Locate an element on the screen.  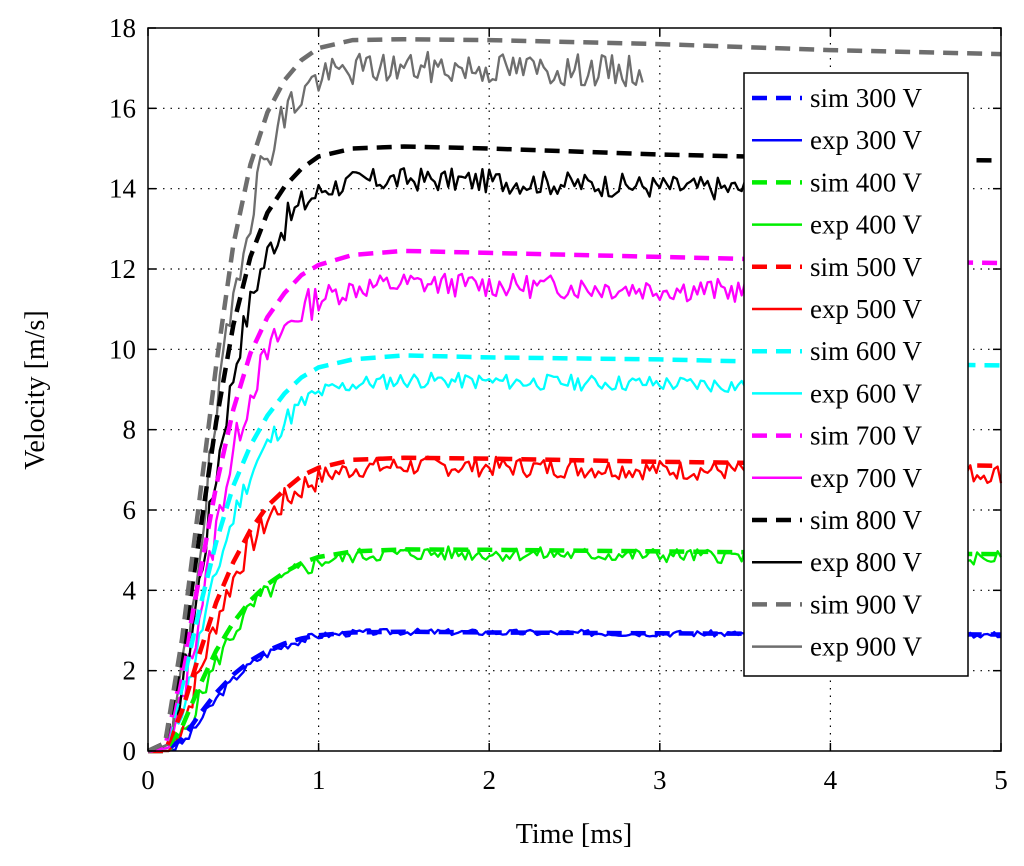
y-tick-label: 2 is located at coordinates (130, 671).